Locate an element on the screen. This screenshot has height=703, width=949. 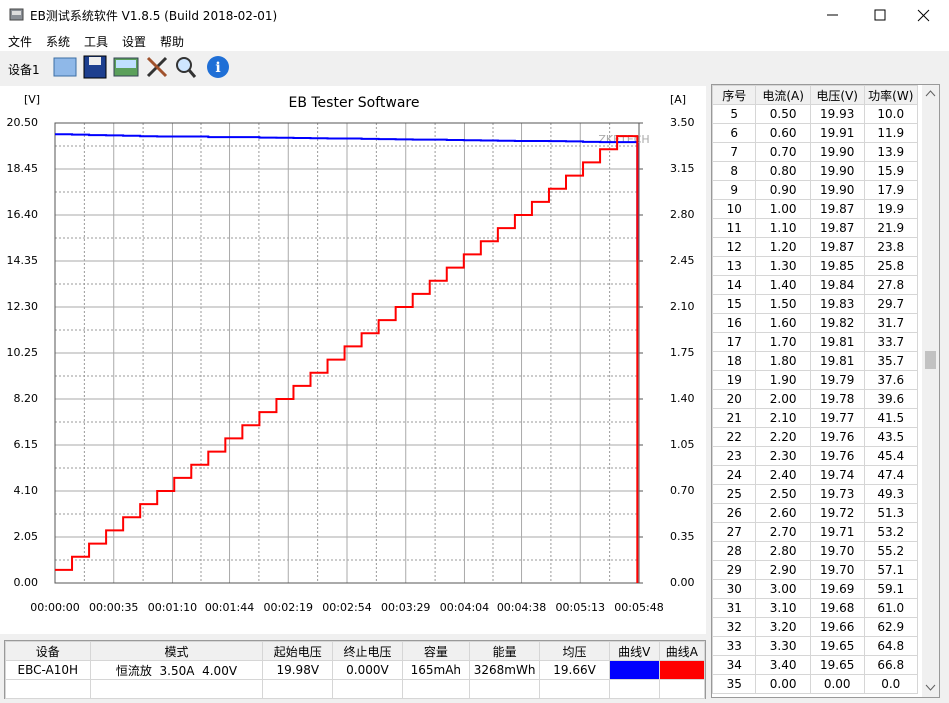
table-cell: 55.2 is located at coordinates (891, 551).